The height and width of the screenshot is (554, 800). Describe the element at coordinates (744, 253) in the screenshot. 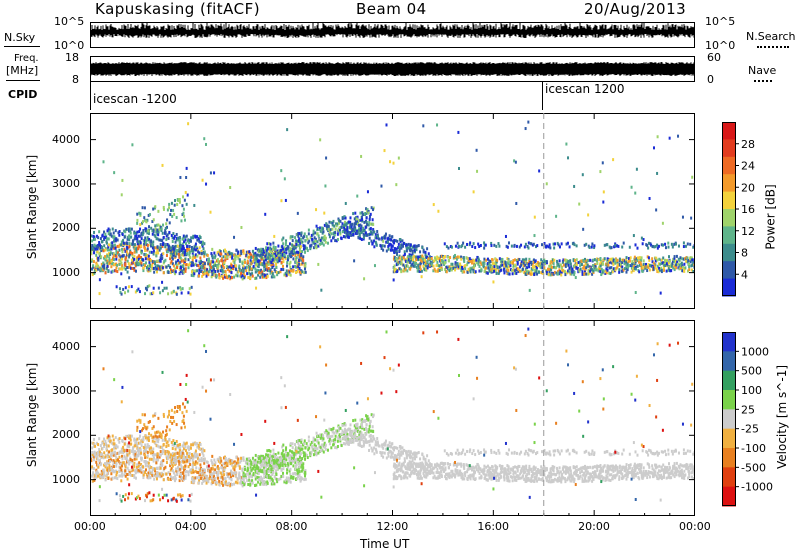

I see `power-colorbar-tick-label-1: 8` at that location.